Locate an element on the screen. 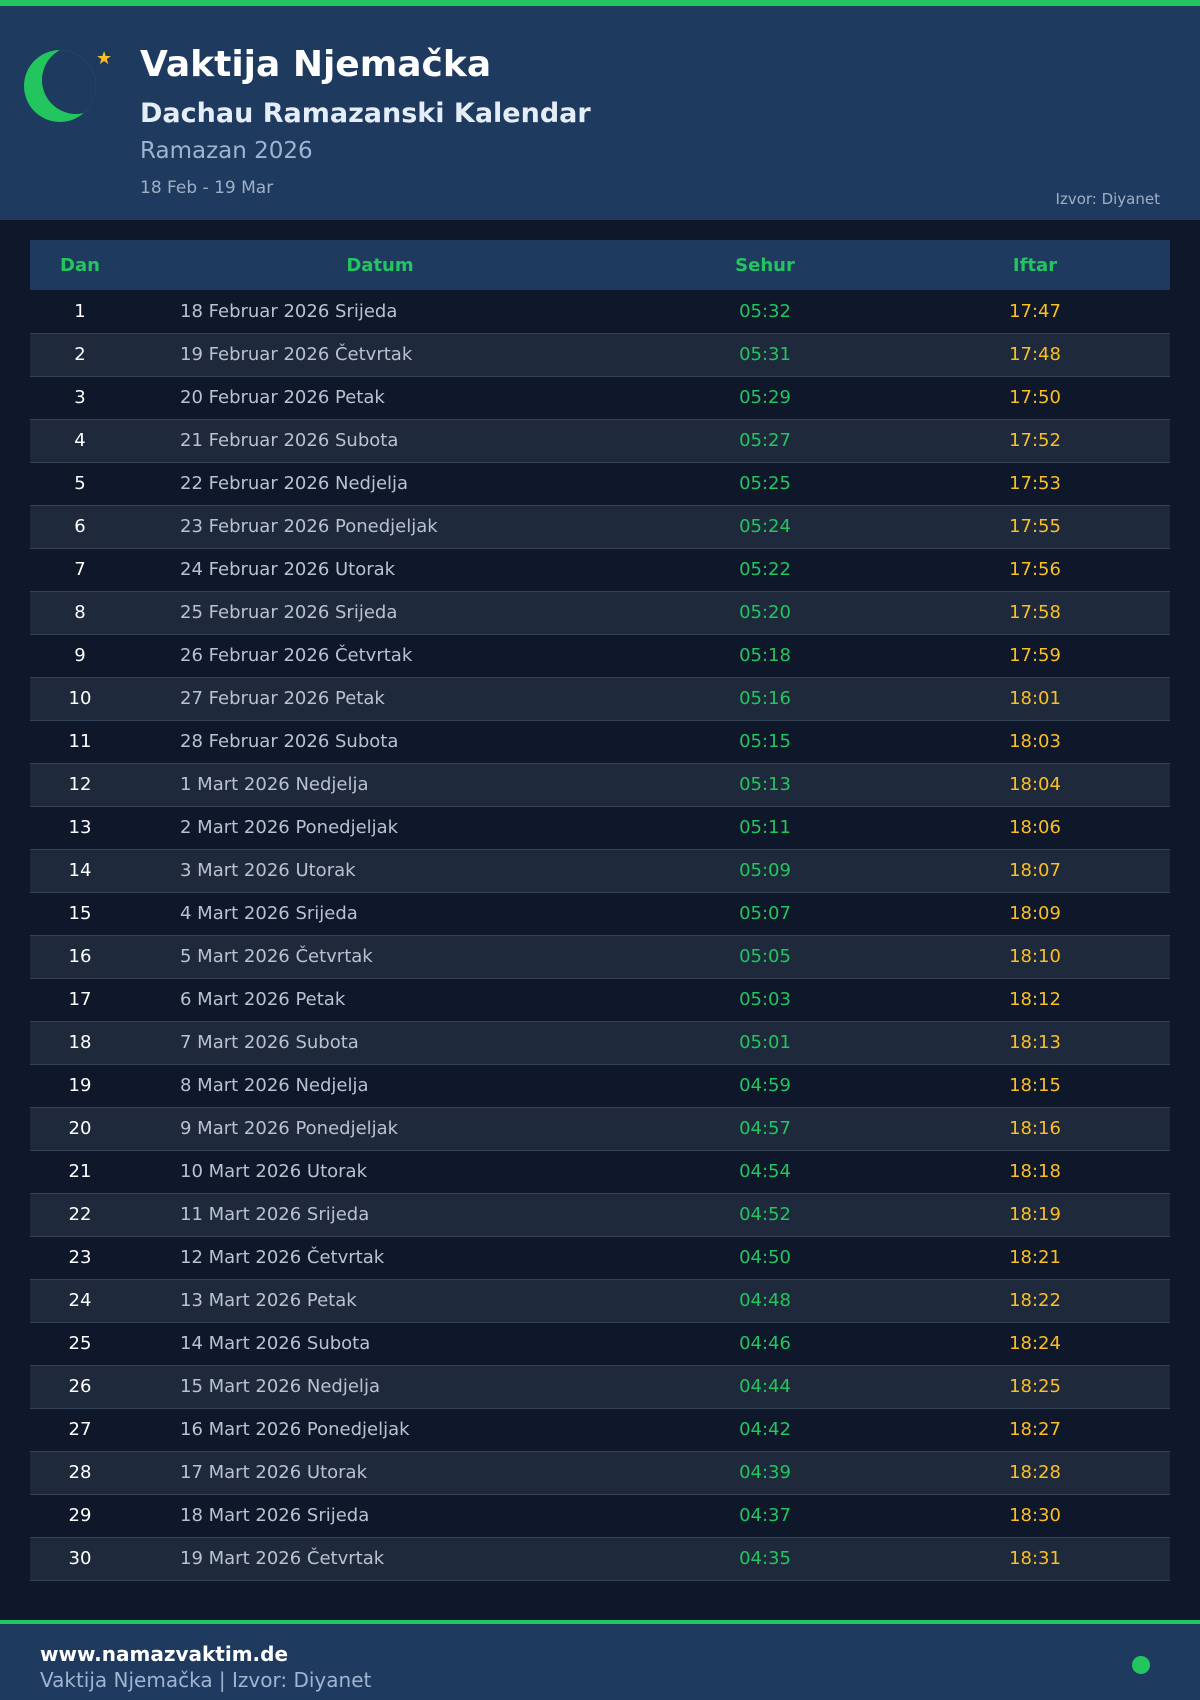  date-cell: 23 Februar 2026 Ponedjeljak is located at coordinates (380, 527).